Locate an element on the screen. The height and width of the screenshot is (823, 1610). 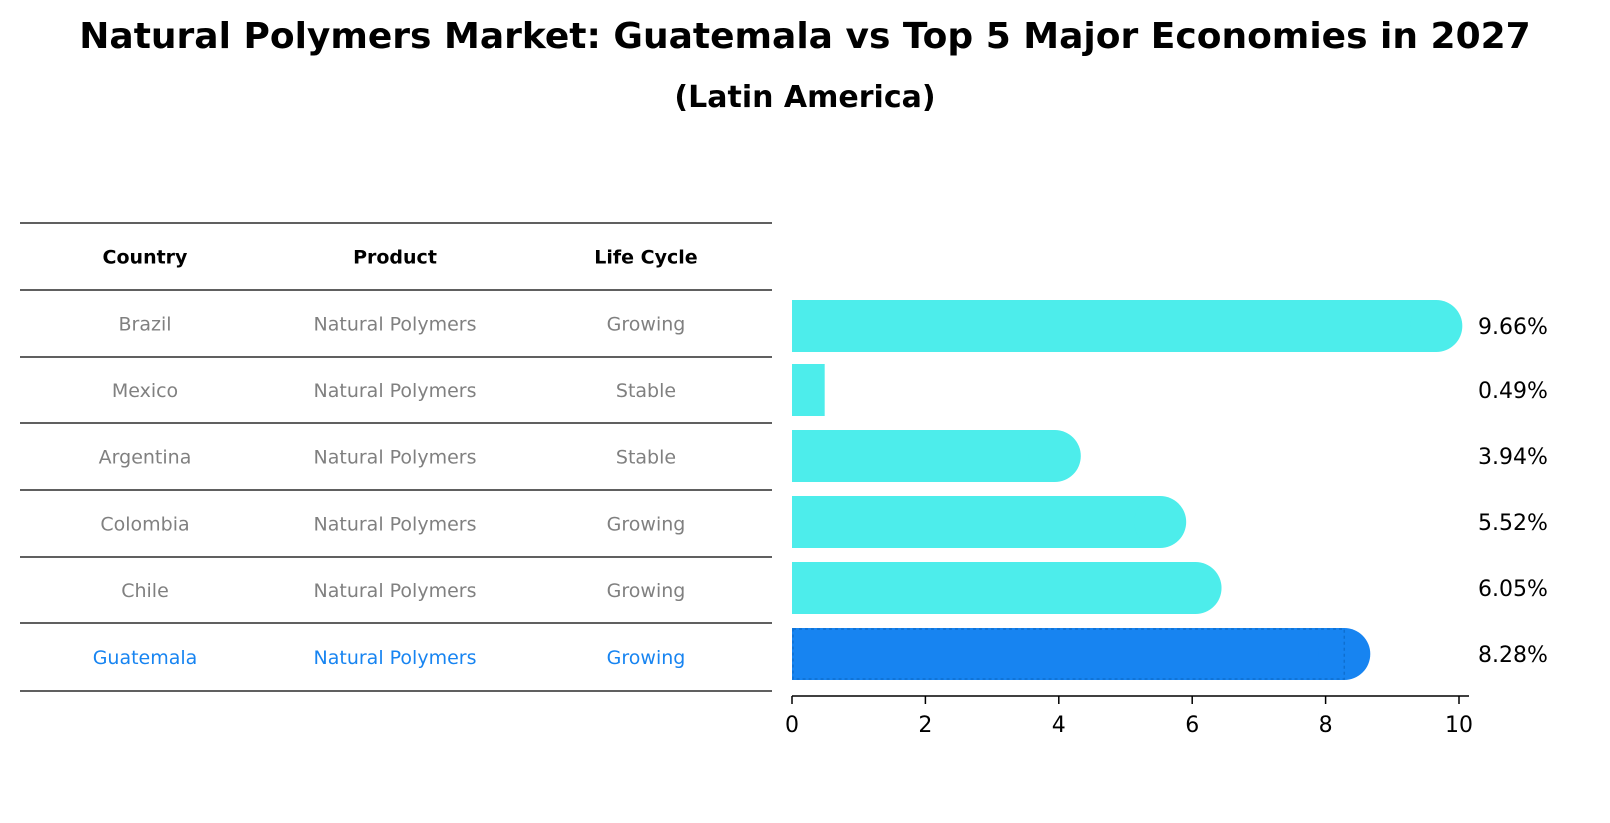
x-tick-label: 4 is located at coordinates (1059, 725).